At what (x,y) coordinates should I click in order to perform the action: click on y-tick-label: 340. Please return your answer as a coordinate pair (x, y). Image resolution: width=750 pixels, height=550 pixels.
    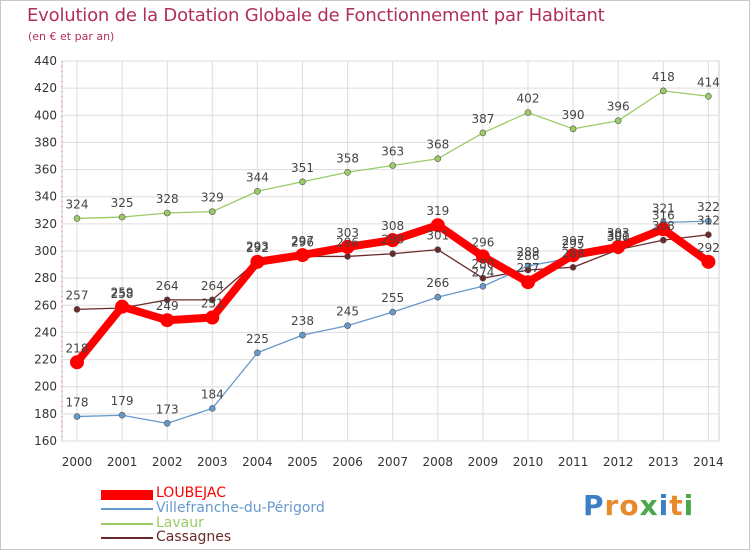
    Looking at the image, I should click on (45, 197).